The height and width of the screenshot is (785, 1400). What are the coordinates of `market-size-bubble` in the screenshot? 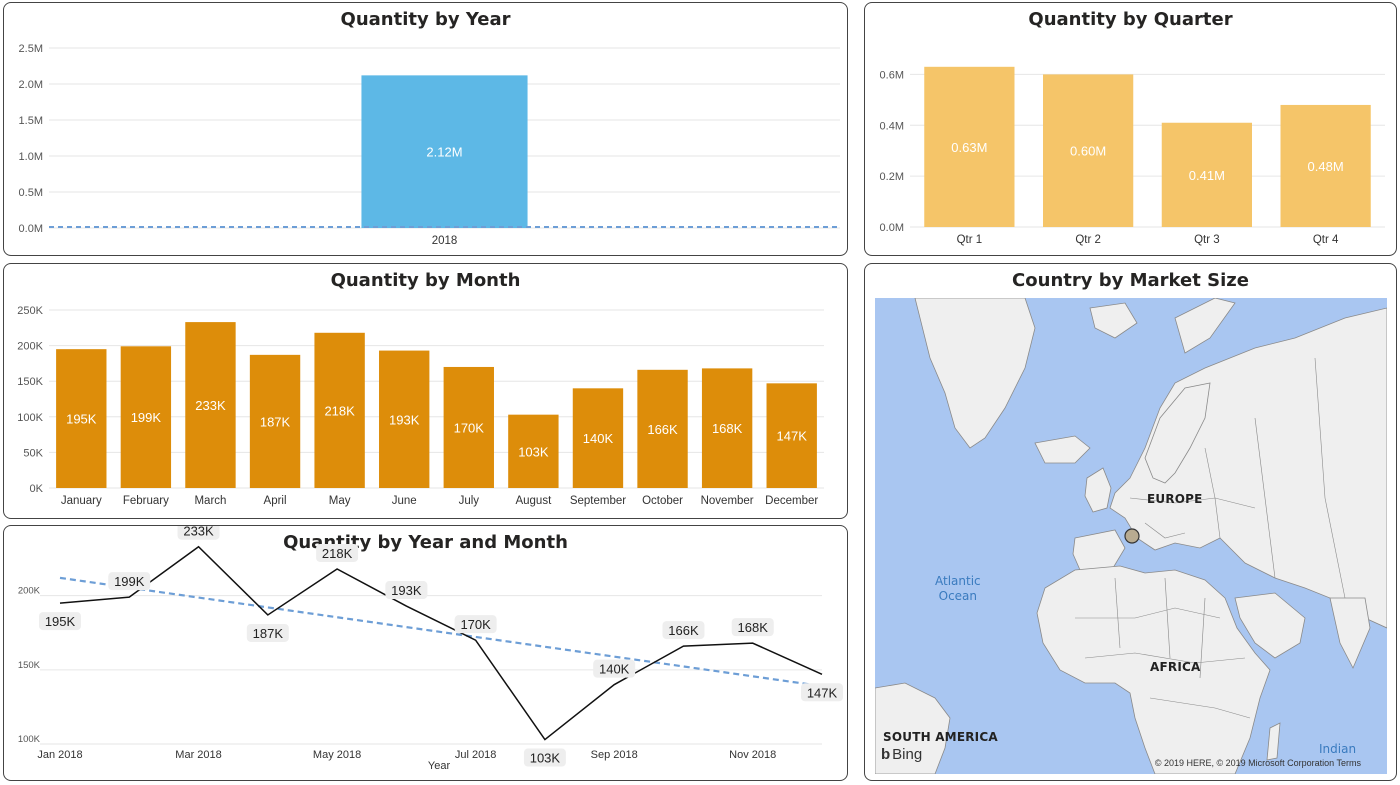 It's located at (1132, 536).